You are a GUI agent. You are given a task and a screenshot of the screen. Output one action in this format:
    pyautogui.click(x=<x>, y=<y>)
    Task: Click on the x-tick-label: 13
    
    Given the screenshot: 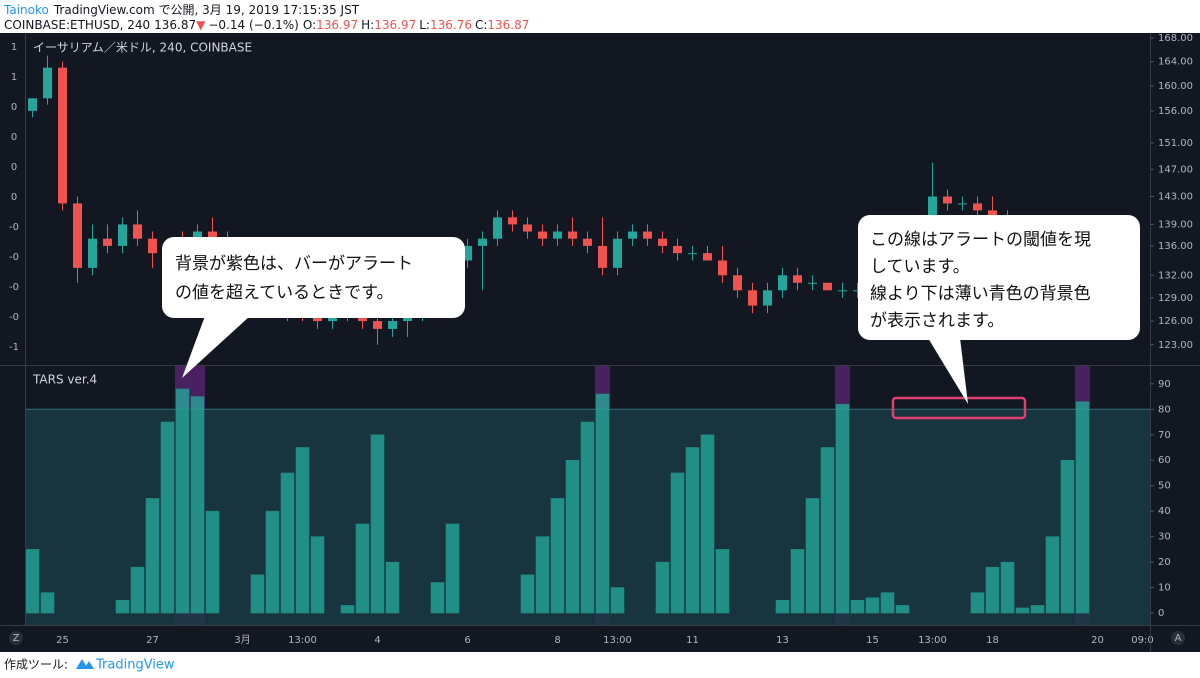 What is the action you would take?
    pyautogui.click(x=782, y=640)
    